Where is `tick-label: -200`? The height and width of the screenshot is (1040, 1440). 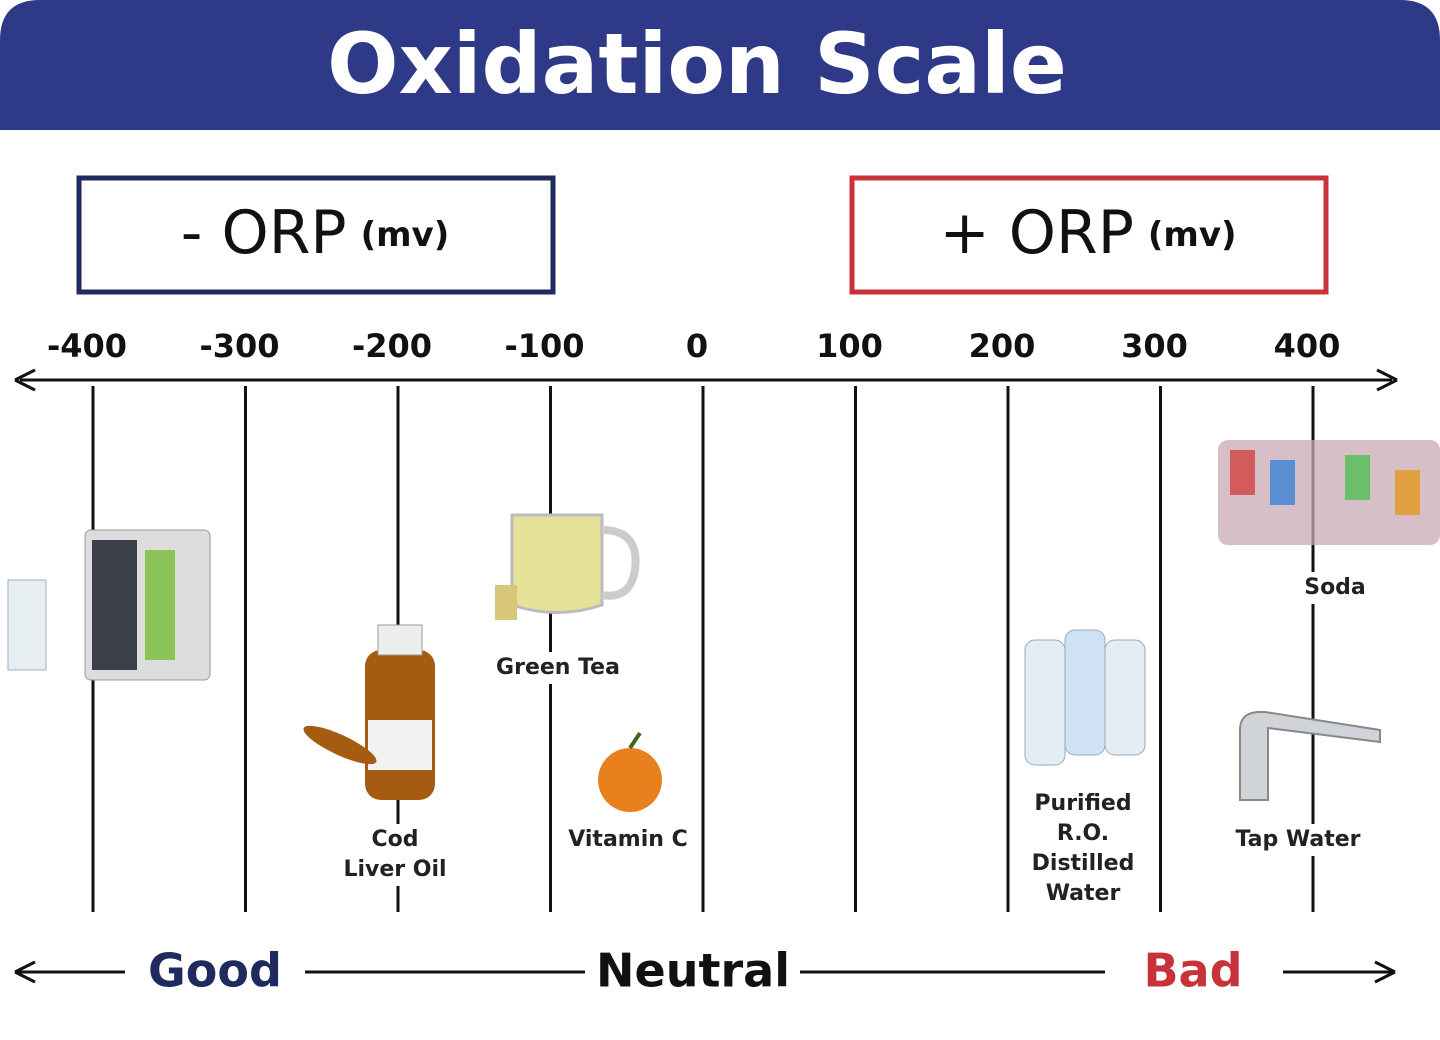
tick-label: -200 is located at coordinates (392, 346).